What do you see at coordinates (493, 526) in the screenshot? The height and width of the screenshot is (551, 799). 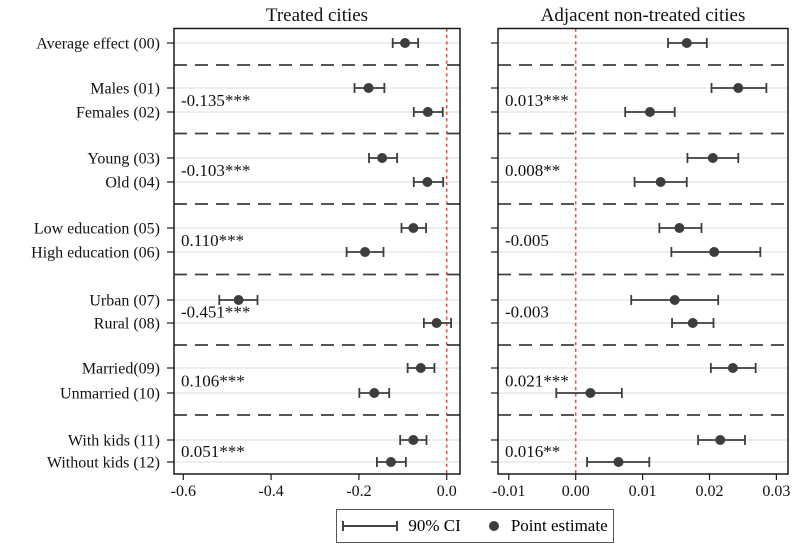 I see `point-estimate-icon` at bounding box center [493, 526].